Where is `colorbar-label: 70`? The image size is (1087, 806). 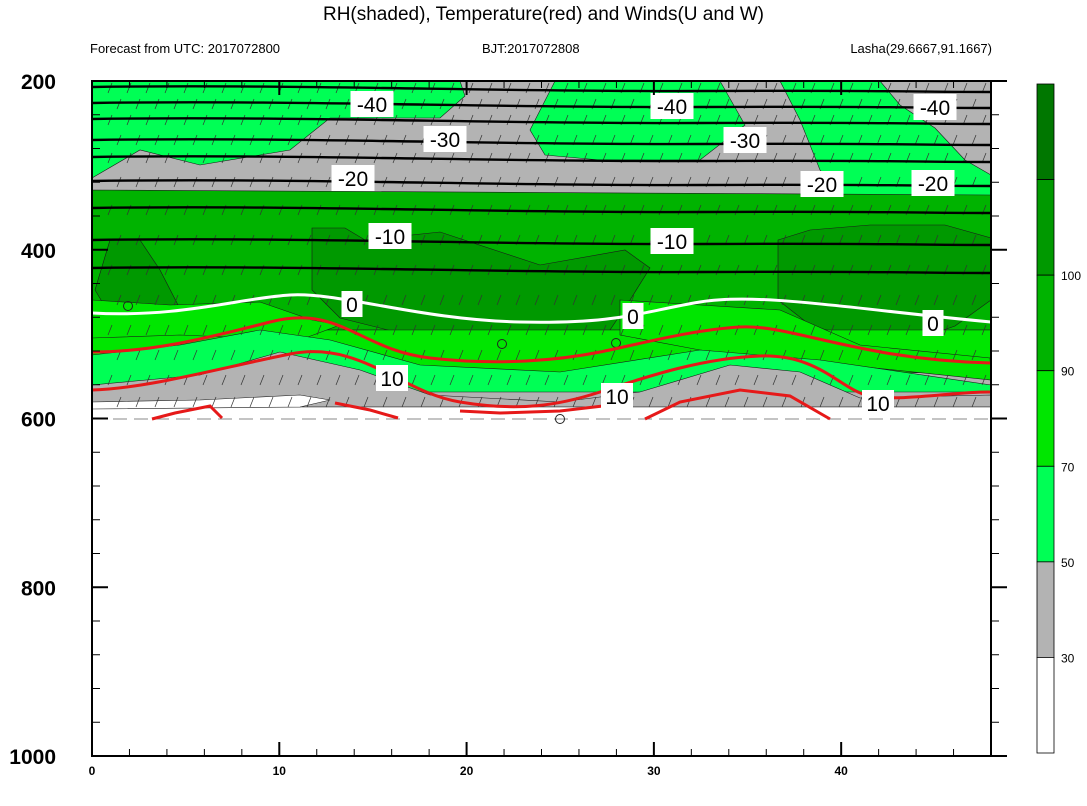
colorbar-label: 70 is located at coordinates (1068, 467).